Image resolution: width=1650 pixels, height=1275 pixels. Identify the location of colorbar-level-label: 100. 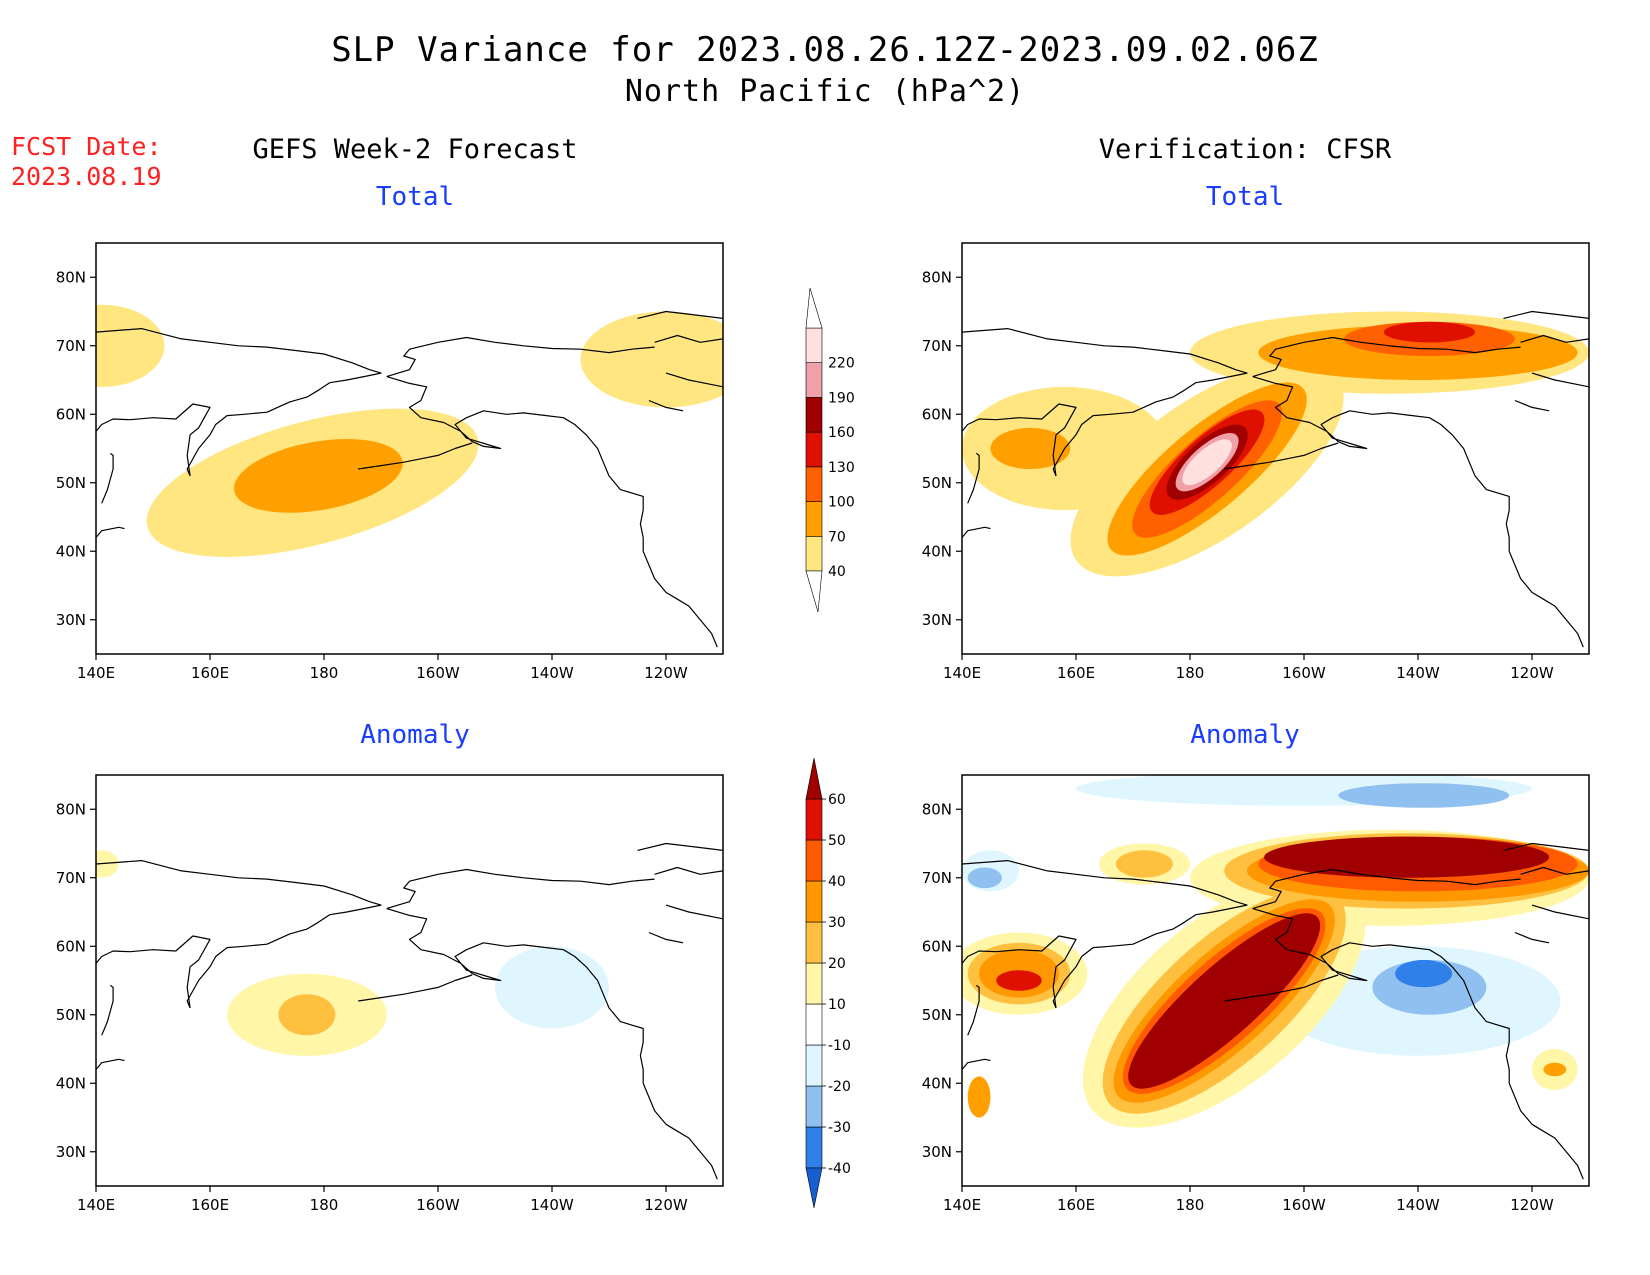
(841, 503).